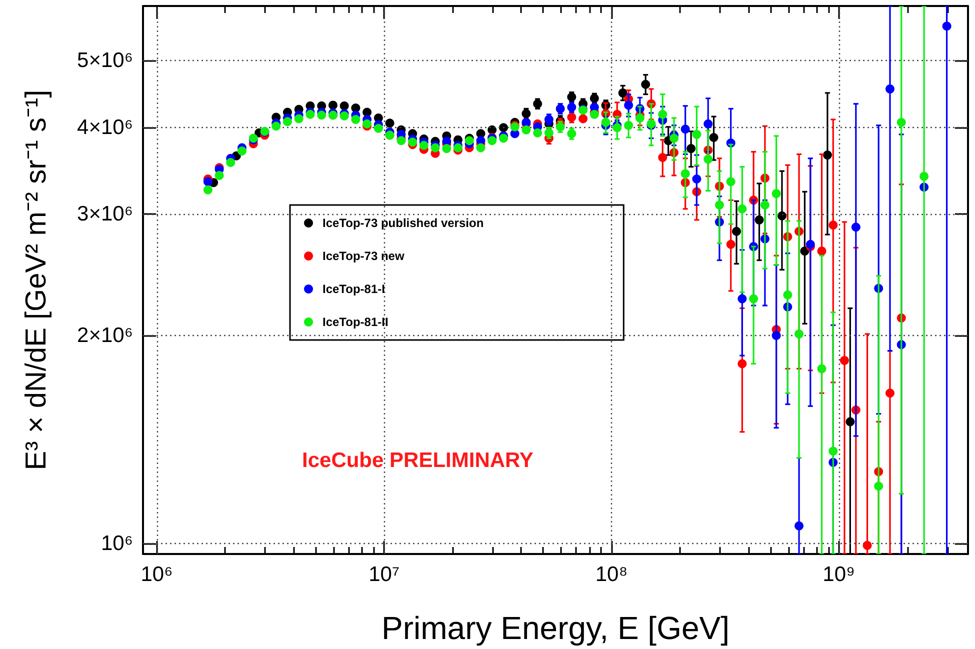 The width and height of the screenshot is (975, 649). I want to click on y-tick-label: 4×10⁶, so click(105, 128).